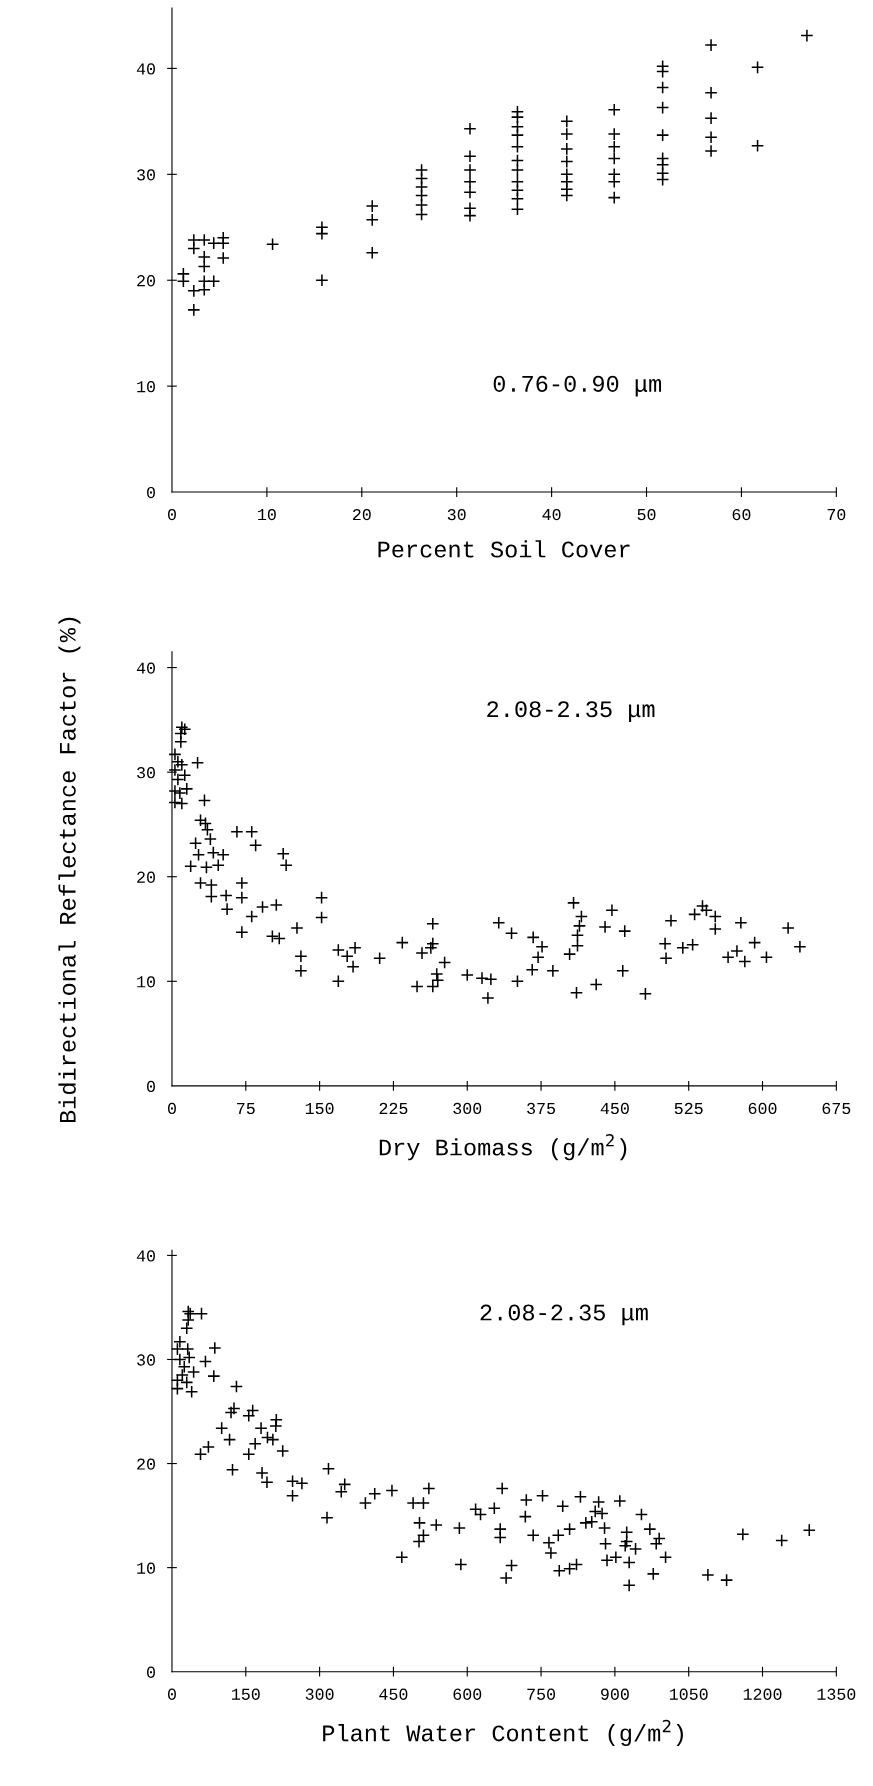 The image size is (873, 1786). Describe the element at coordinates (69, 870) in the screenshot. I see `y-axis-title: Bidirectional Reflectance Factor (%)` at that location.